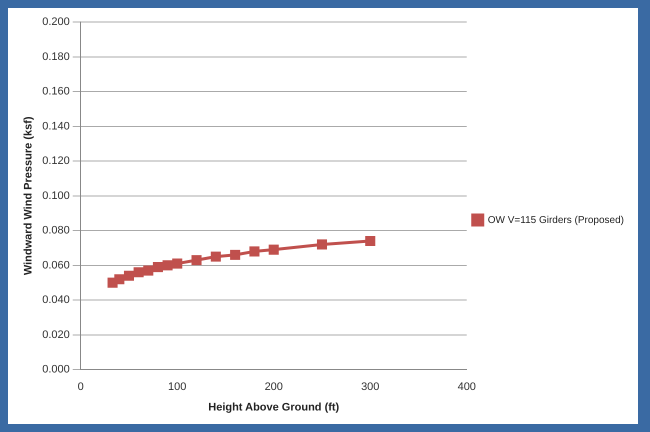  I want to click on y-axis-title: Windward Wind Pressure (ksf), so click(28, 196).